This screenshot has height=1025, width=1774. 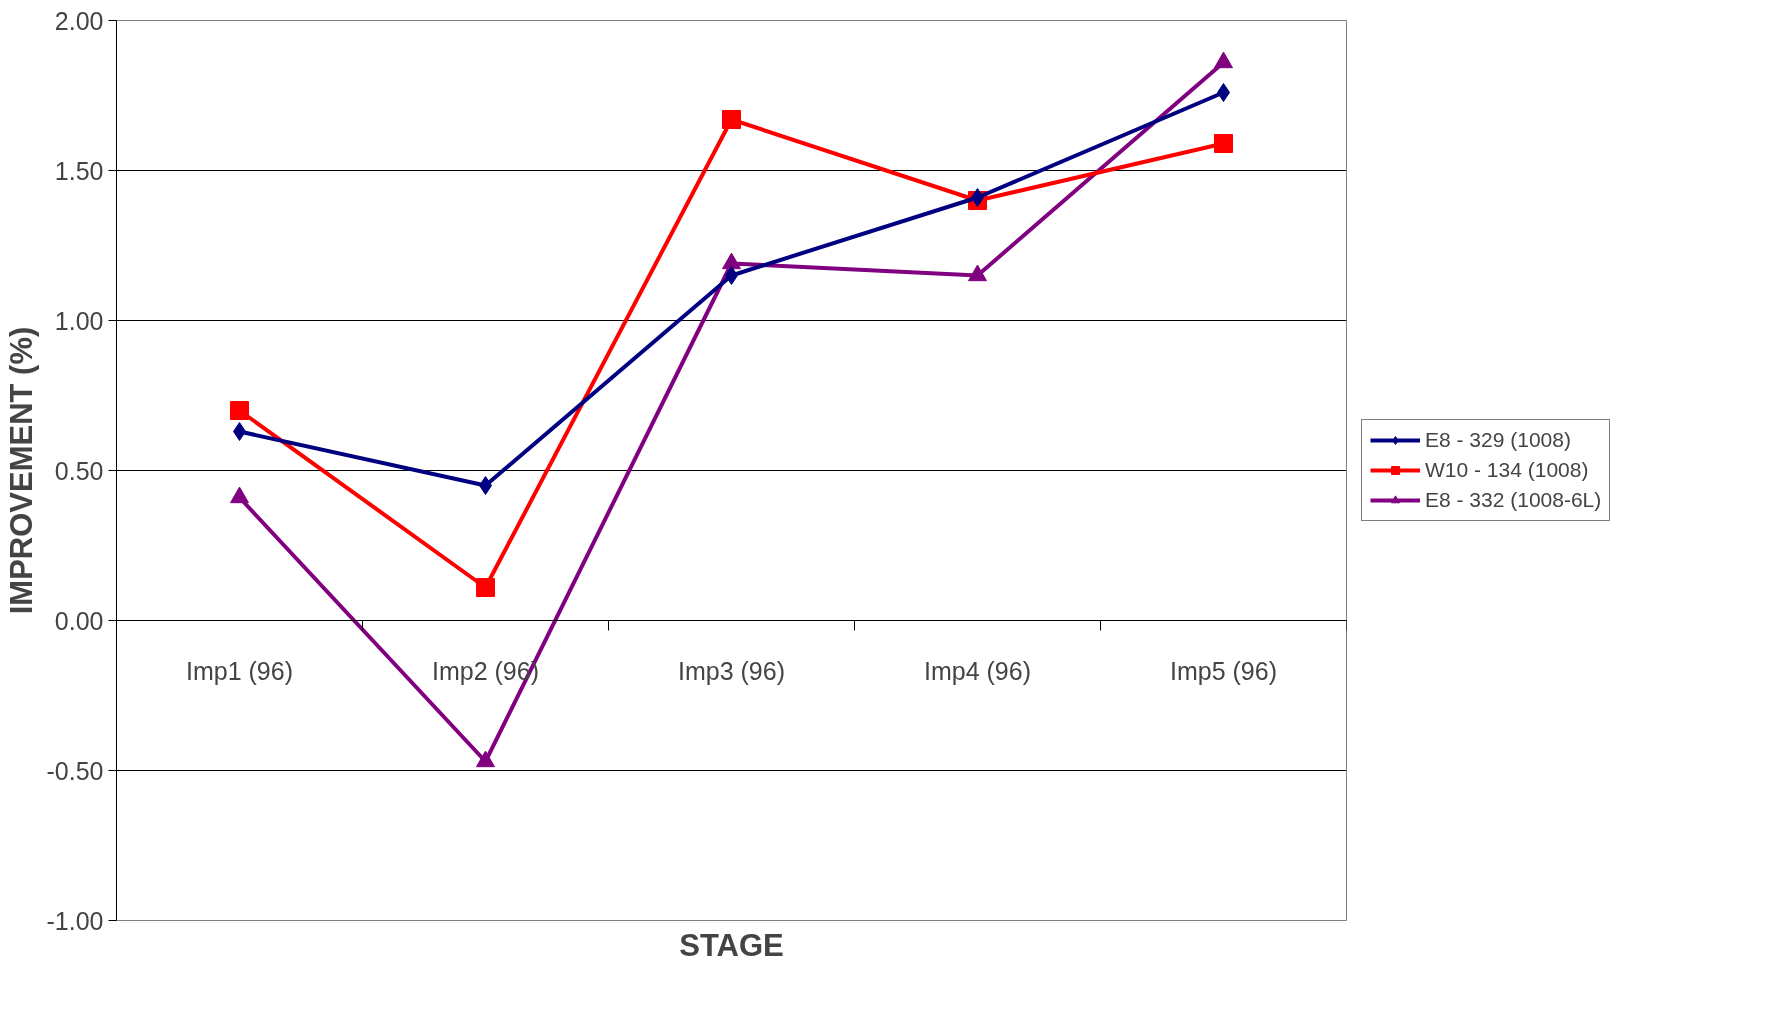 What do you see at coordinates (1513, 500) in the screenshot?
I see `legend-label: E8 - 332 (1008-6L)` at bounding box center [1513, 500].